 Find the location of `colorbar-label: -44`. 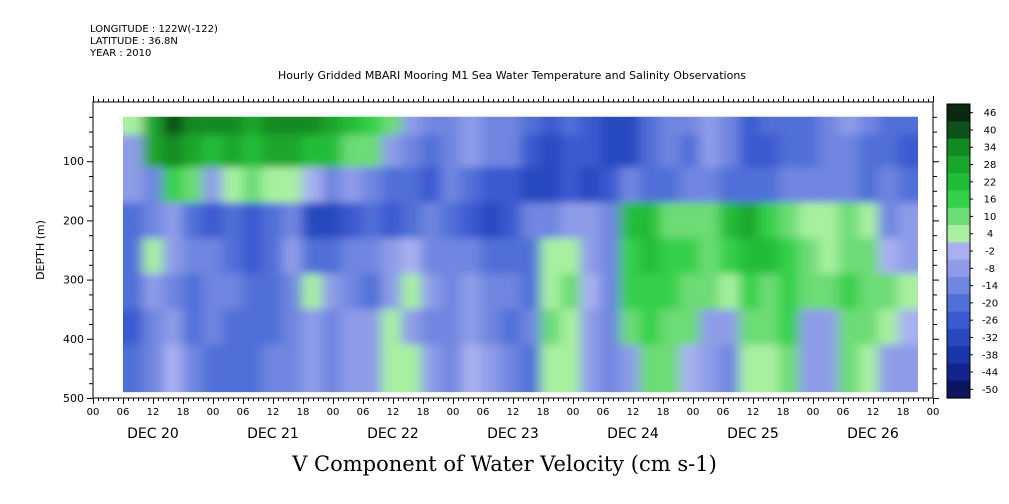

colorbar-label: -44 is located at coordinates (990, 373).